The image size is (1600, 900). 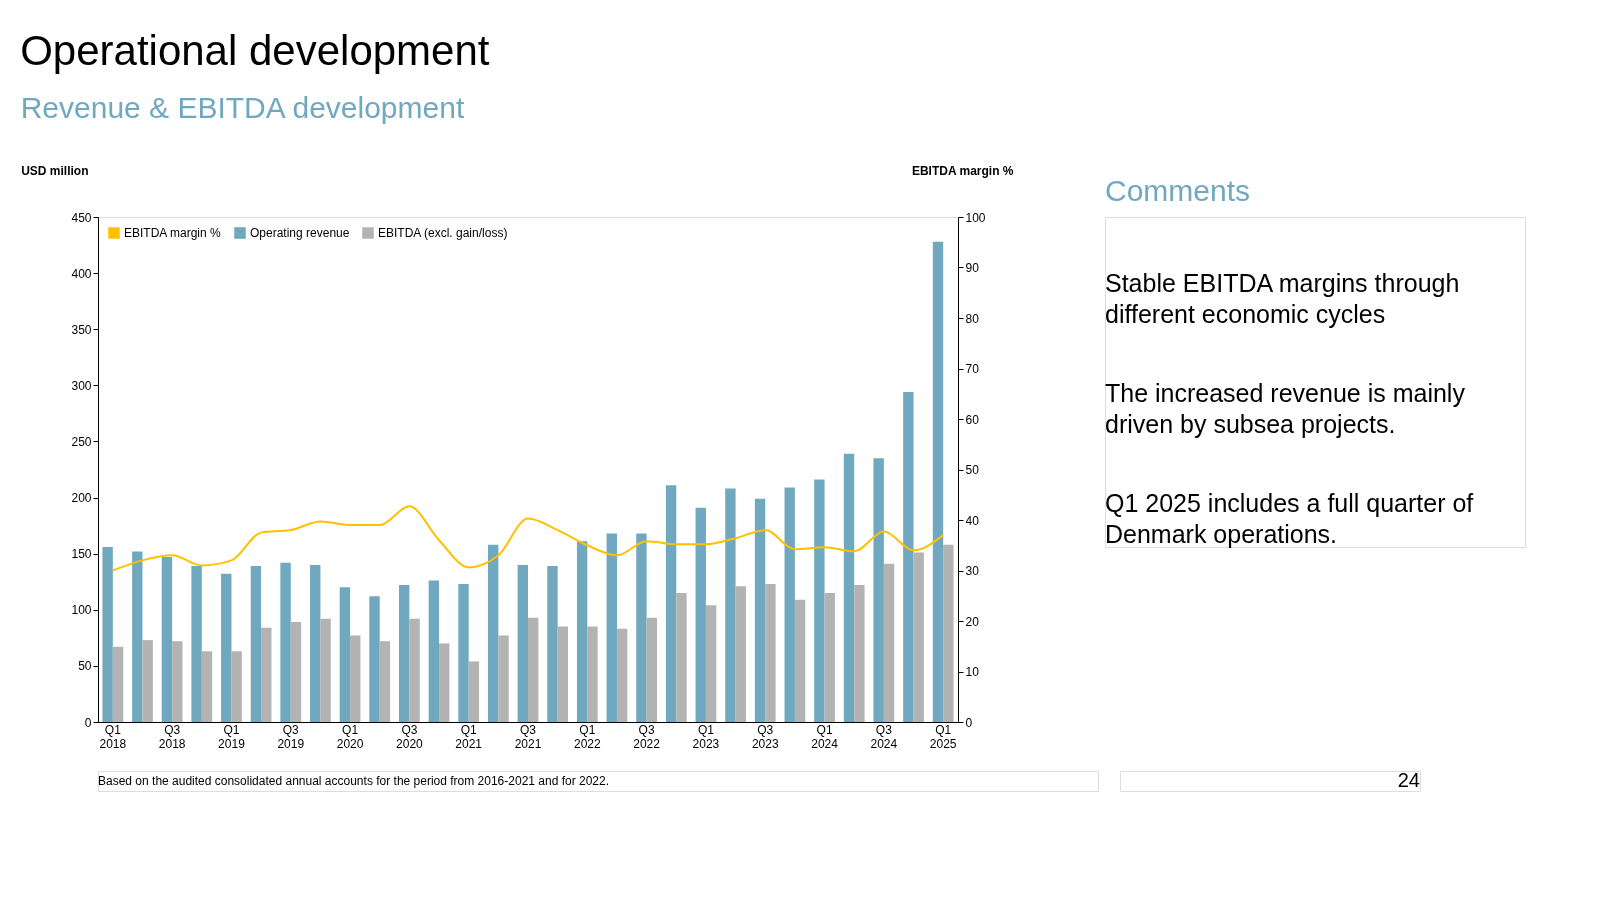 What do you see at coordinates (300, 233) in the screenshot?
I see `legend-label: Operating revenue` at bounding box center [300, 233].